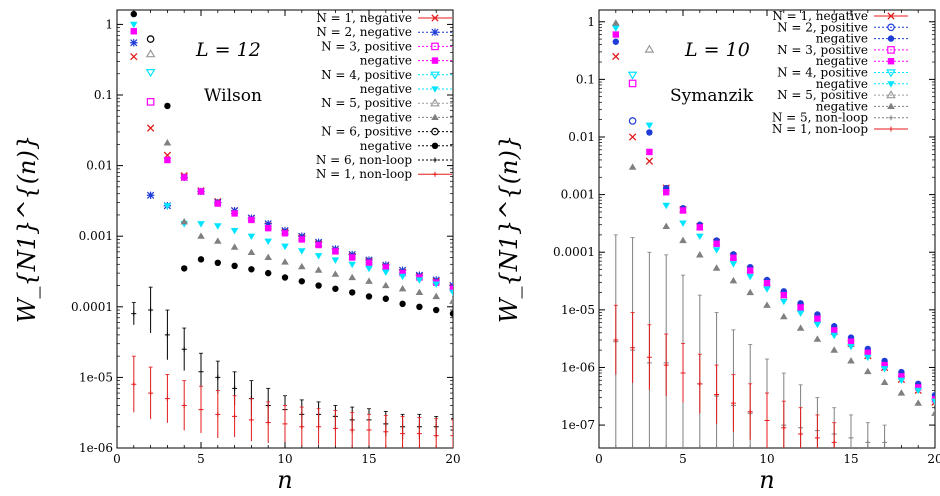  What do you see at coordinates (933, 459) in the screenshot?
I see `x-tick-label: 20` at bounding box center [933, 459].